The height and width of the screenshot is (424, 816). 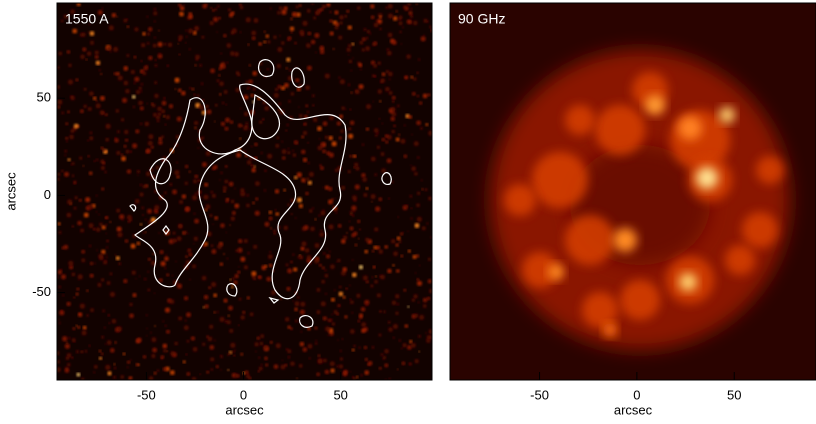 What do you see at coordinates (636, 394) in the screenshot?
I see `x-tick-label: 0` at bounding box center [636, 394].